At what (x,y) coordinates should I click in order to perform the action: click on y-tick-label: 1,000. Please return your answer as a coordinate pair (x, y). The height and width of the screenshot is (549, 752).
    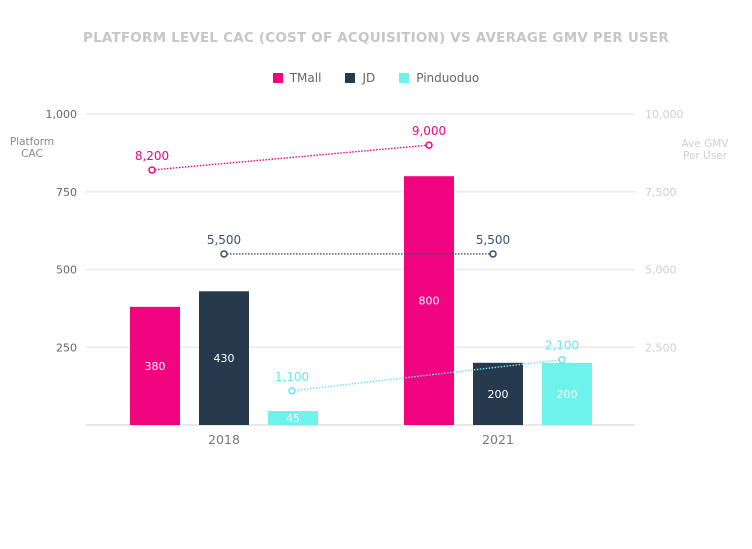
    Looking at the image, I should click on (62, 114).